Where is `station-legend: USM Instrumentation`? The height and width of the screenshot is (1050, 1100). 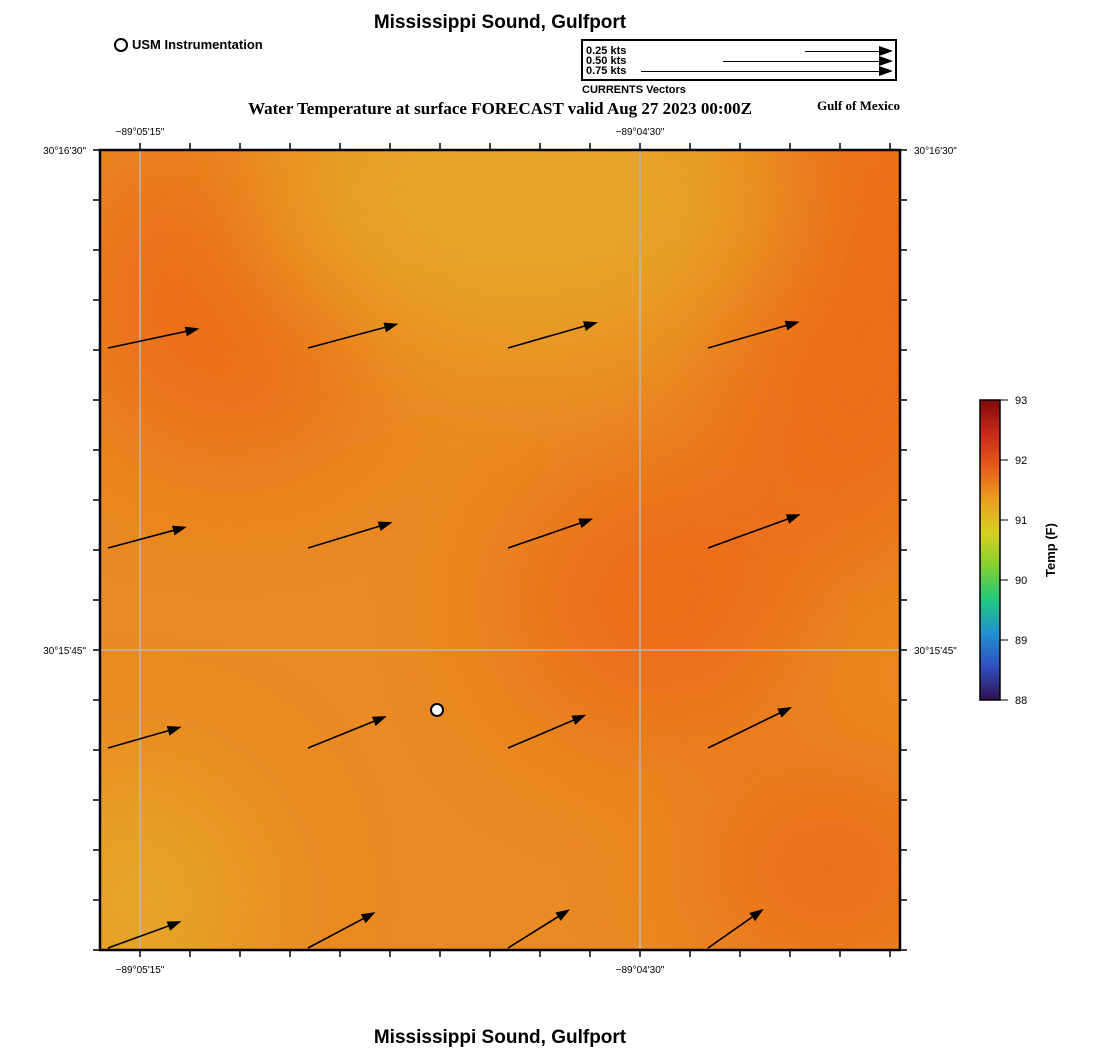 station-legend: USM Instrumentation is located at coordinates (188, 44).